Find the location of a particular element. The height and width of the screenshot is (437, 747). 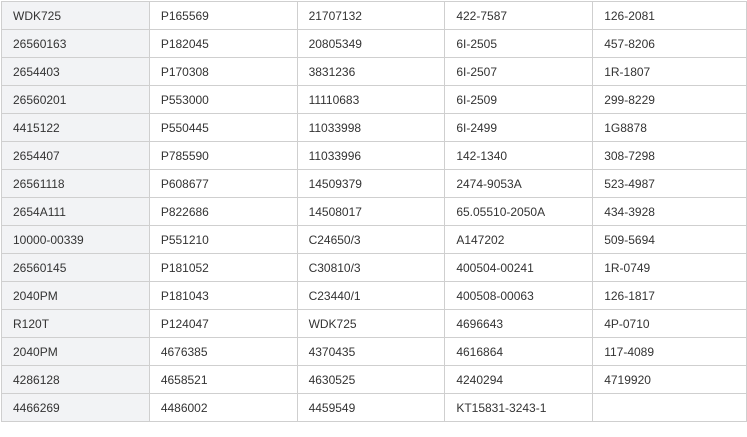

table-row: 2654407 P785590 11033996 142-1340 308-7298 is located at coordinates (374, 155).